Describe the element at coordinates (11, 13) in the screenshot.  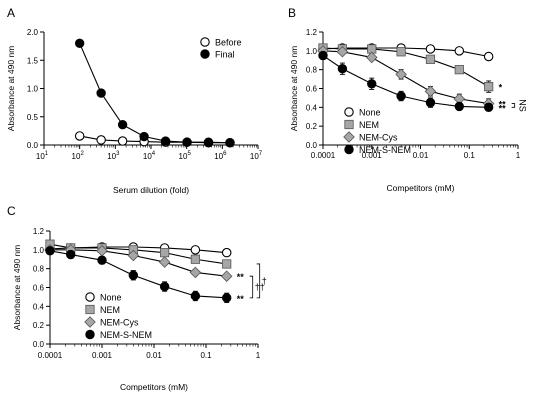
I see `panel-letter: A` at that location.